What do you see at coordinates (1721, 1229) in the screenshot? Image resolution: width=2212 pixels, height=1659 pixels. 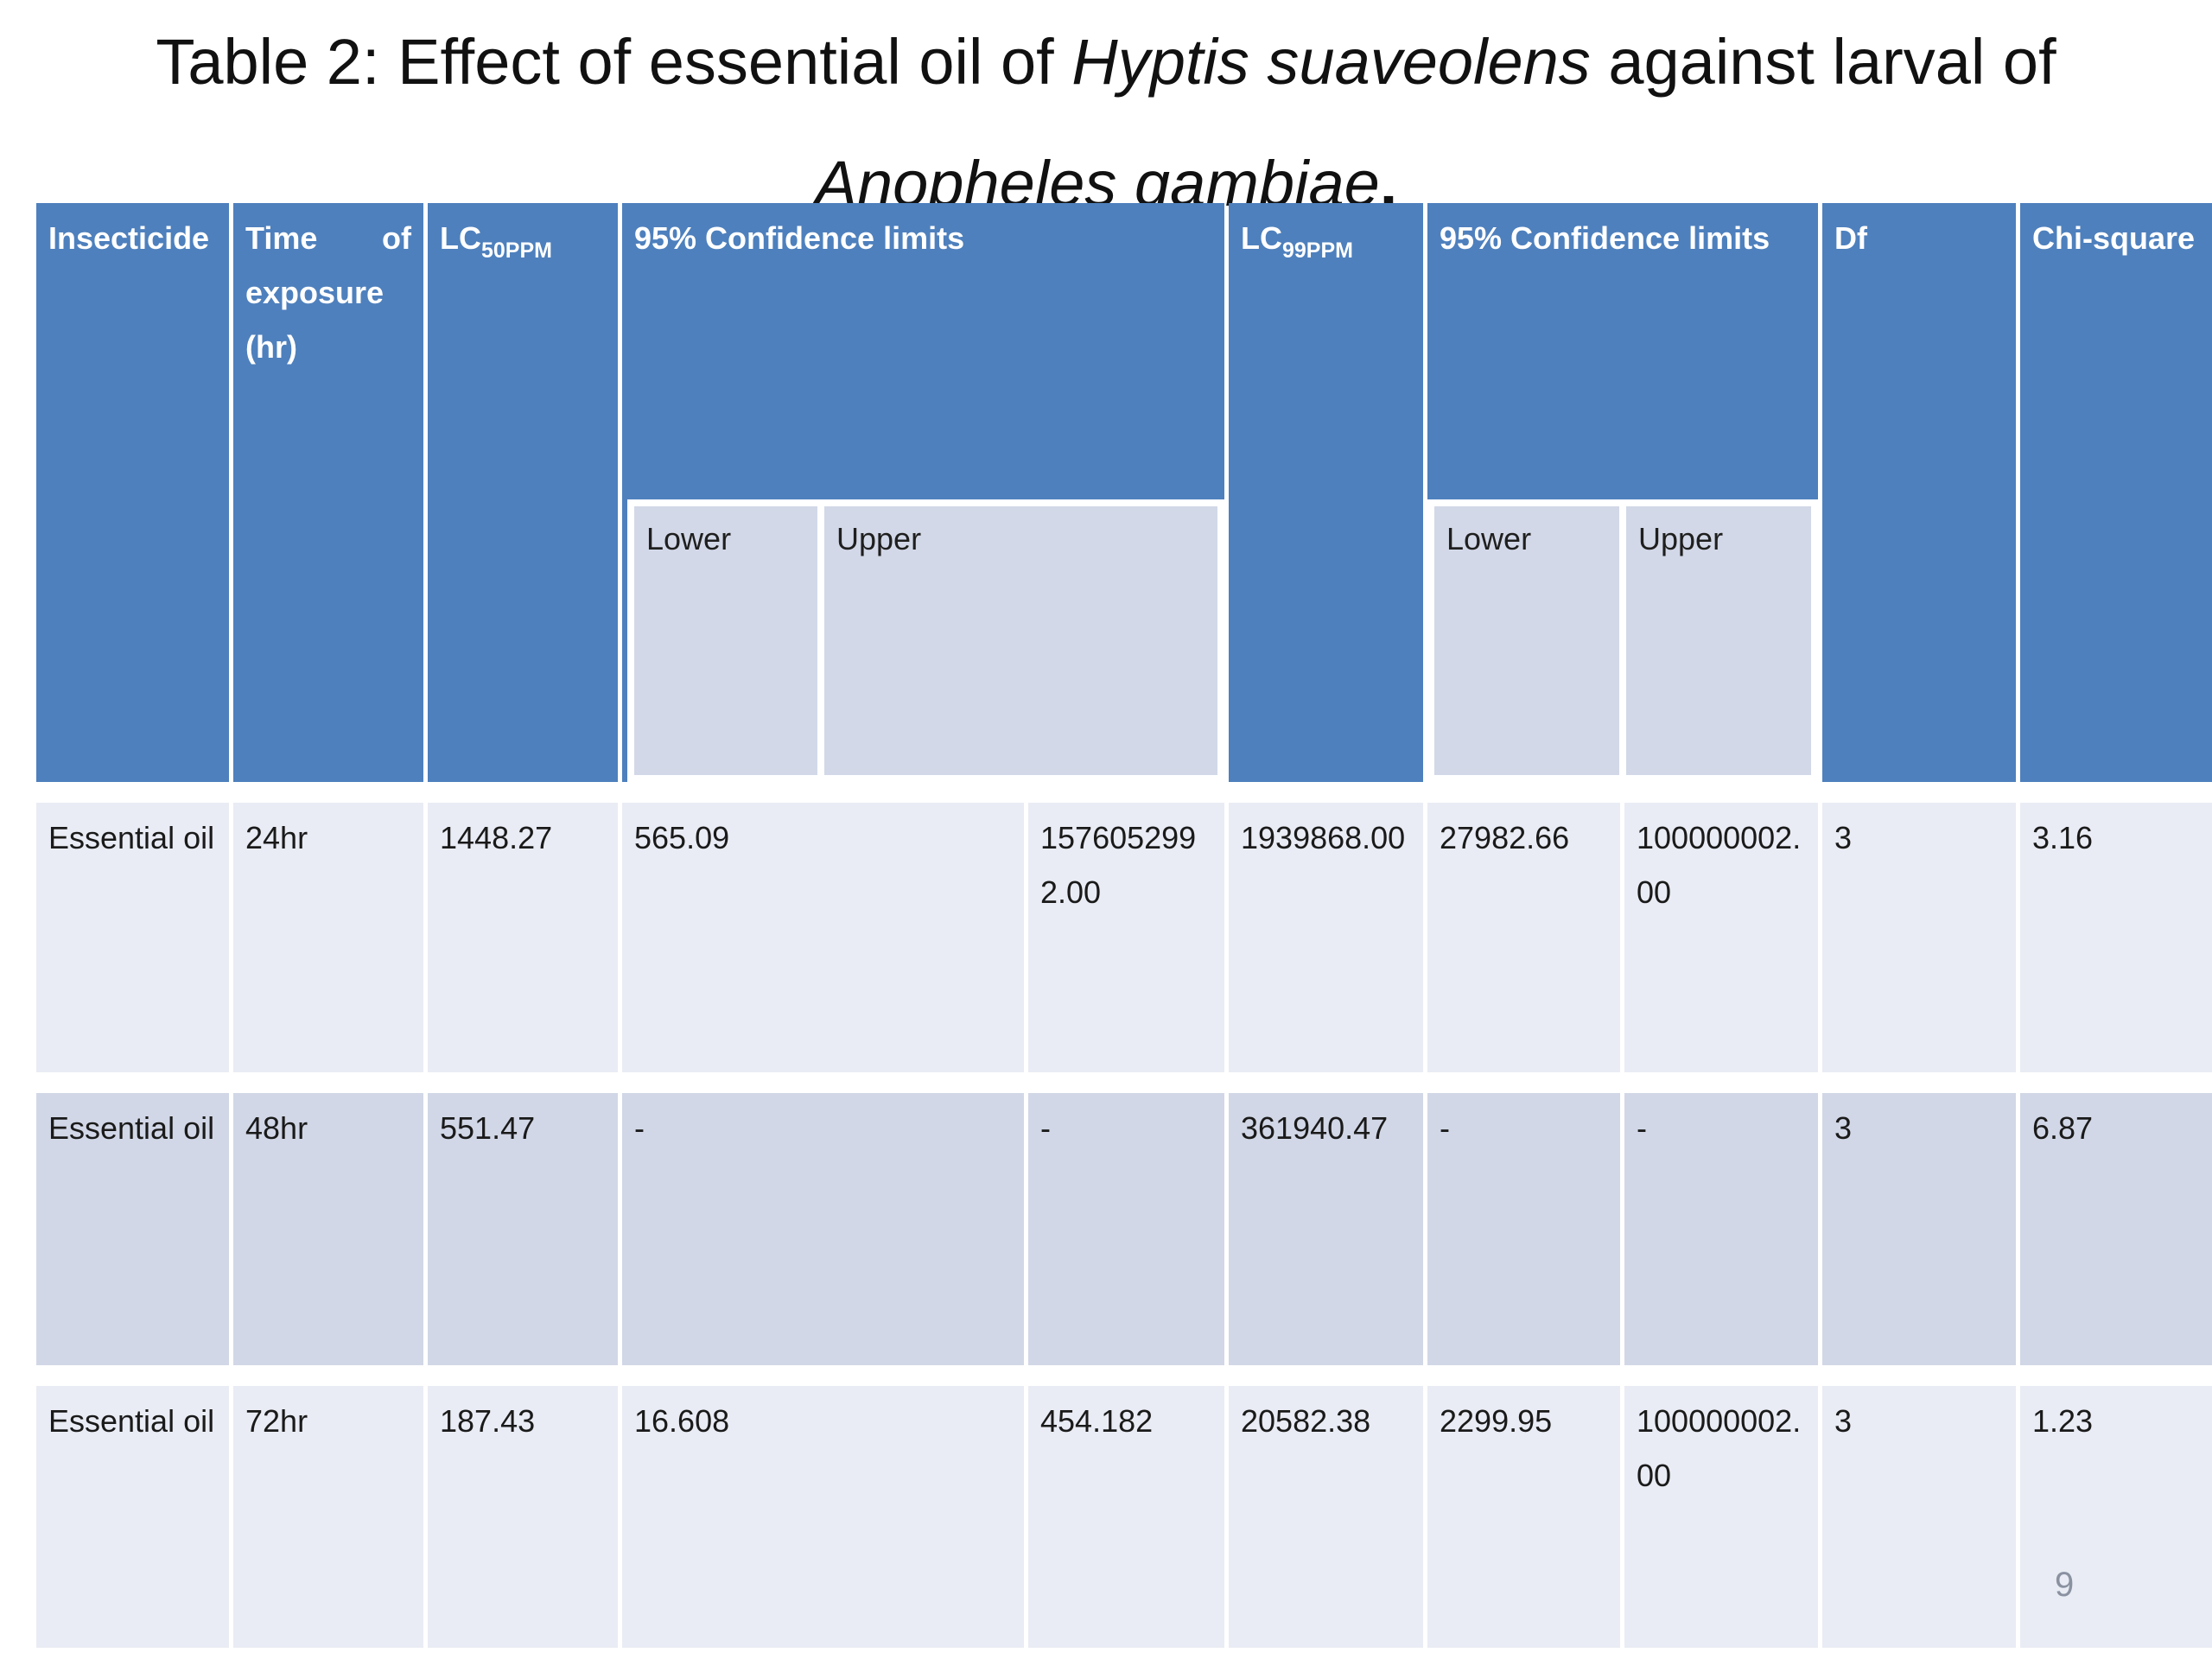 I see `row2-ci2-upper: -` at bounding box center [1721, 1229].